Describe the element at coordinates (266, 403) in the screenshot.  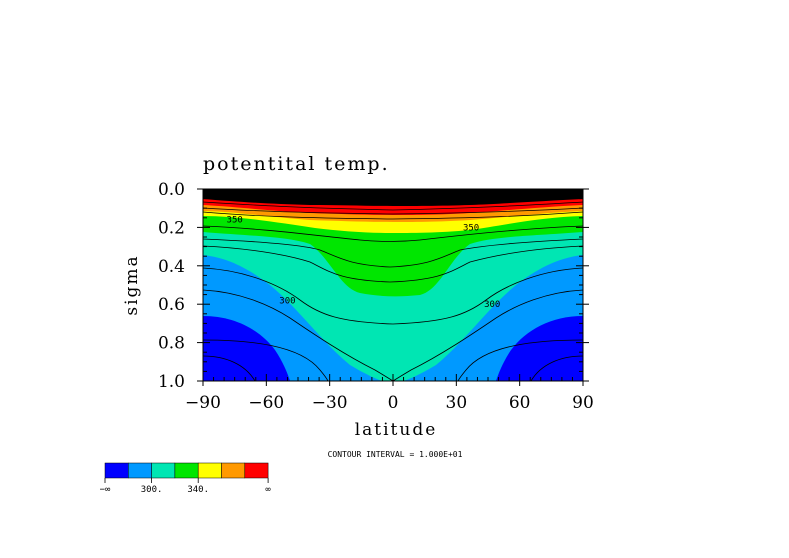
I see `x-tick-label: −60` at that location.